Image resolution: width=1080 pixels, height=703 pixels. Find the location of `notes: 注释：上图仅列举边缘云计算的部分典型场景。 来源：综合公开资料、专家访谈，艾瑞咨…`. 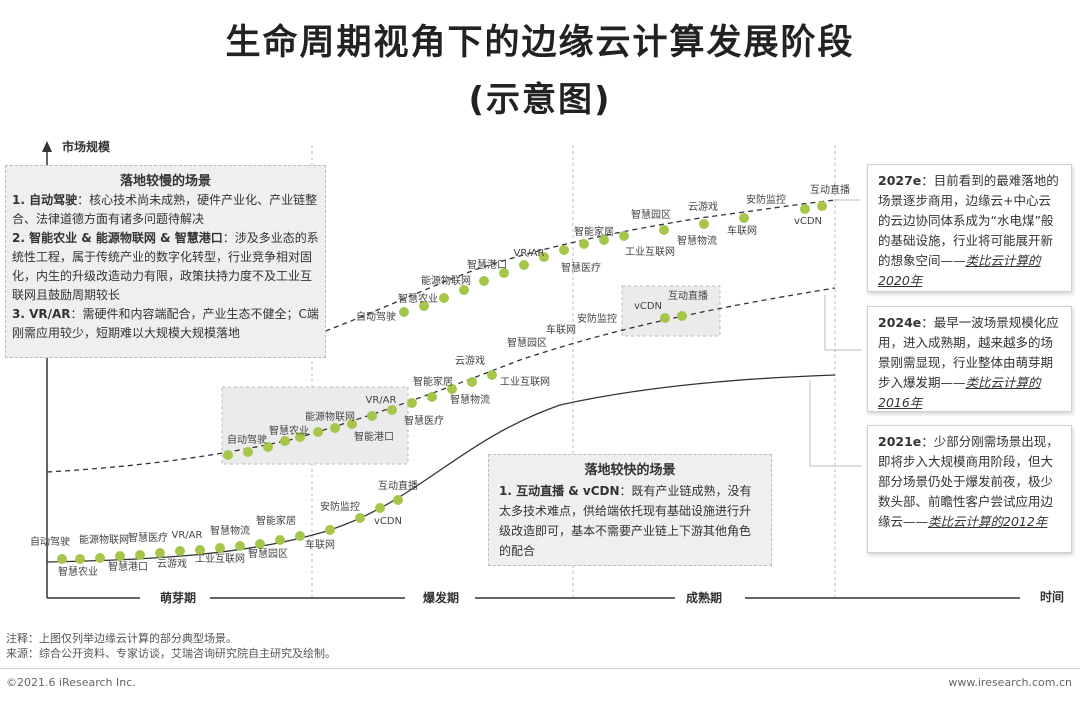

notes: 注释：上图仅列举边缘云计算的部分典型场景。 来源：综合公开资料、专家访谈，艾瑞咨… is located at coordinates (171, 646).